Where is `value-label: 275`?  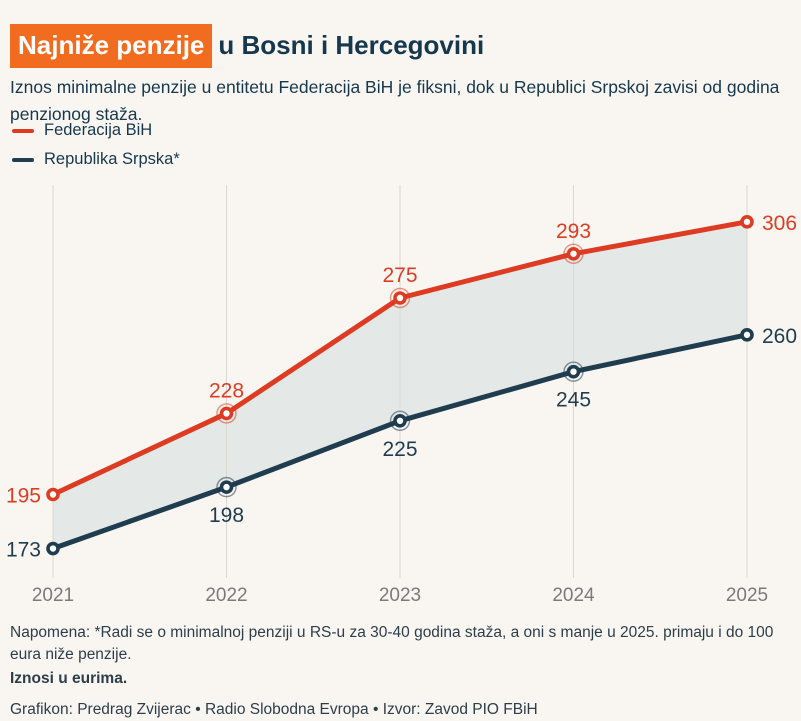
value-label: 275 is located at coordinates (399, 275).